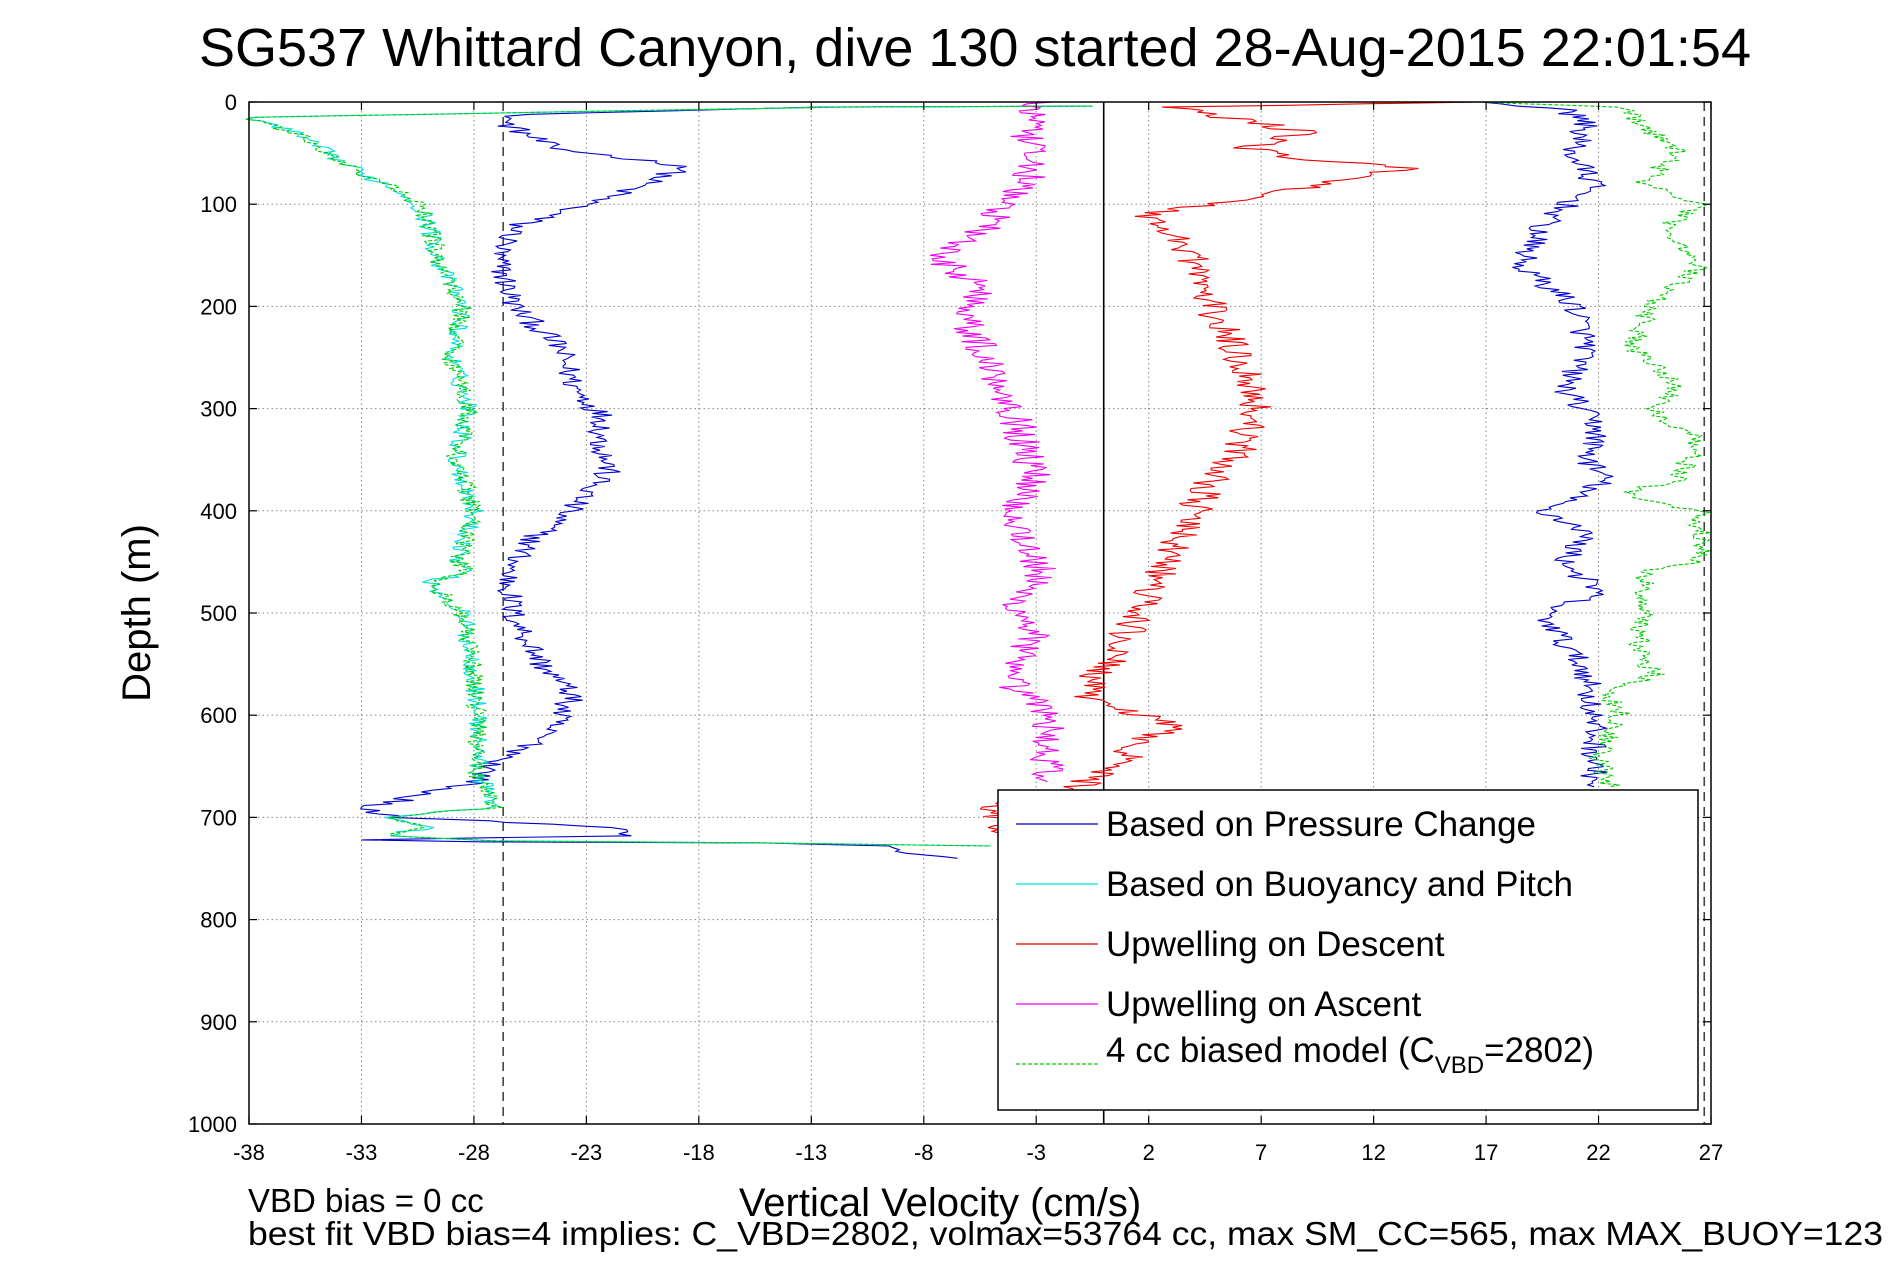 This screenshot has width=1891, height=1262. Describe the element at coordinates (366, 1200) in the screenshot. I see `footer-vbd-bias: VBD bias = 0 cc` at that location.